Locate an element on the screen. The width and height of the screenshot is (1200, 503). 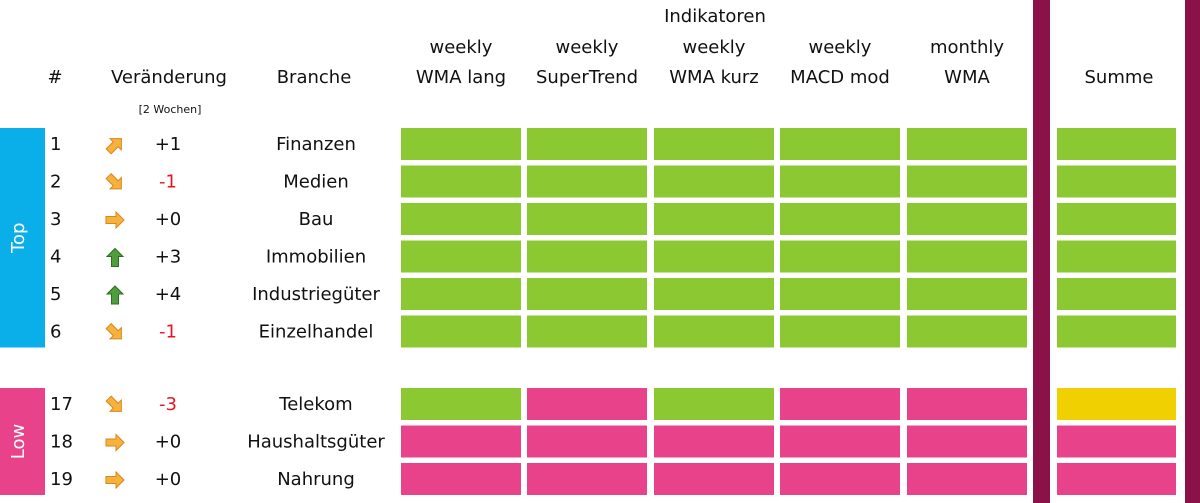
rank: 1 is located at coordinates (55, 144).